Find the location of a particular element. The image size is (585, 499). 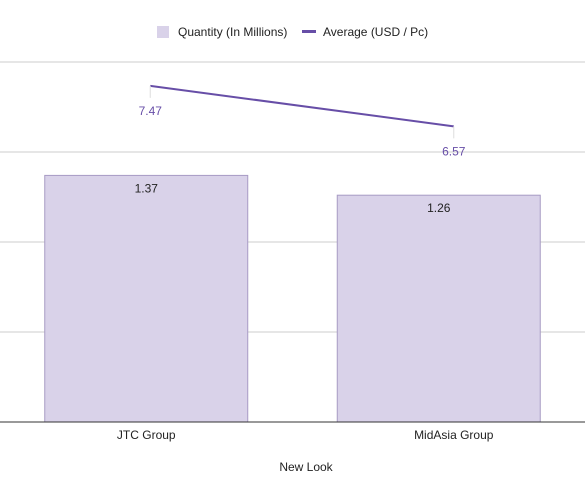

x-axis-ticks: JTC Group MidAsia Group is located at coordinates (305, 435).